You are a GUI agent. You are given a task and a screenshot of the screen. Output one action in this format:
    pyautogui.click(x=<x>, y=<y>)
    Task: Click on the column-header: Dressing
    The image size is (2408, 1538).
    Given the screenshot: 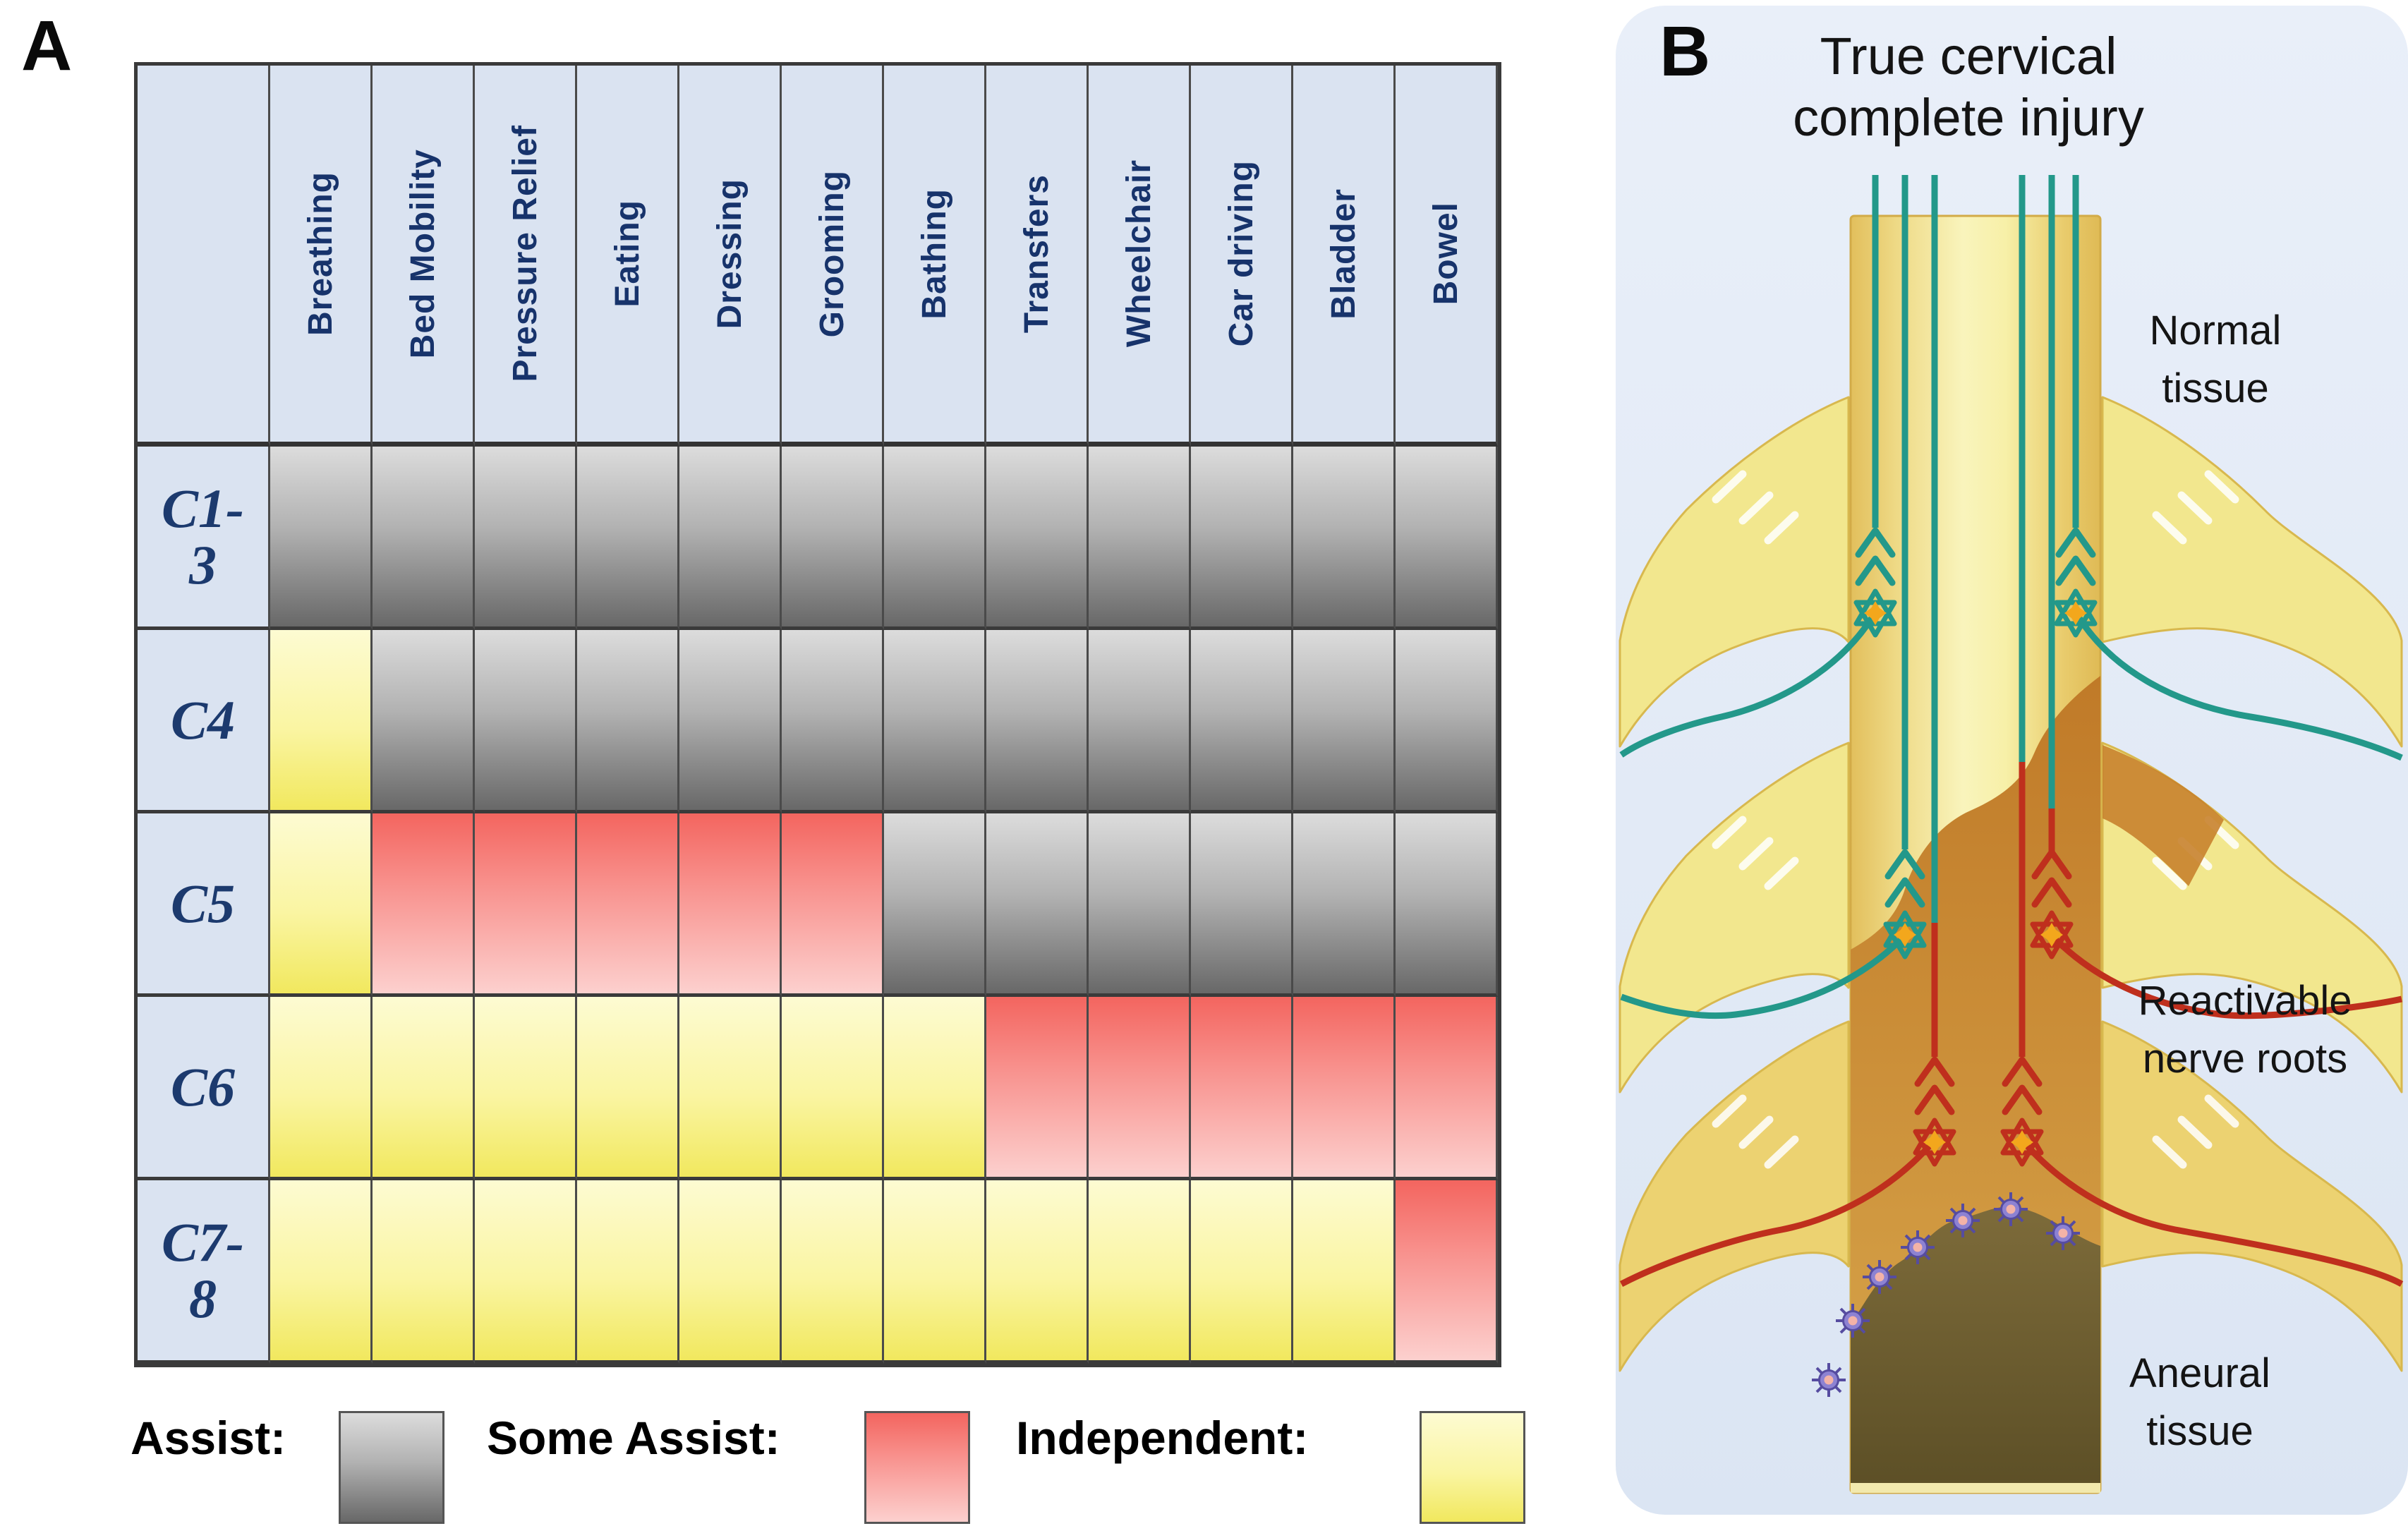 What is the action you would take?
    pyautogui.click(x=730, y=256)
    